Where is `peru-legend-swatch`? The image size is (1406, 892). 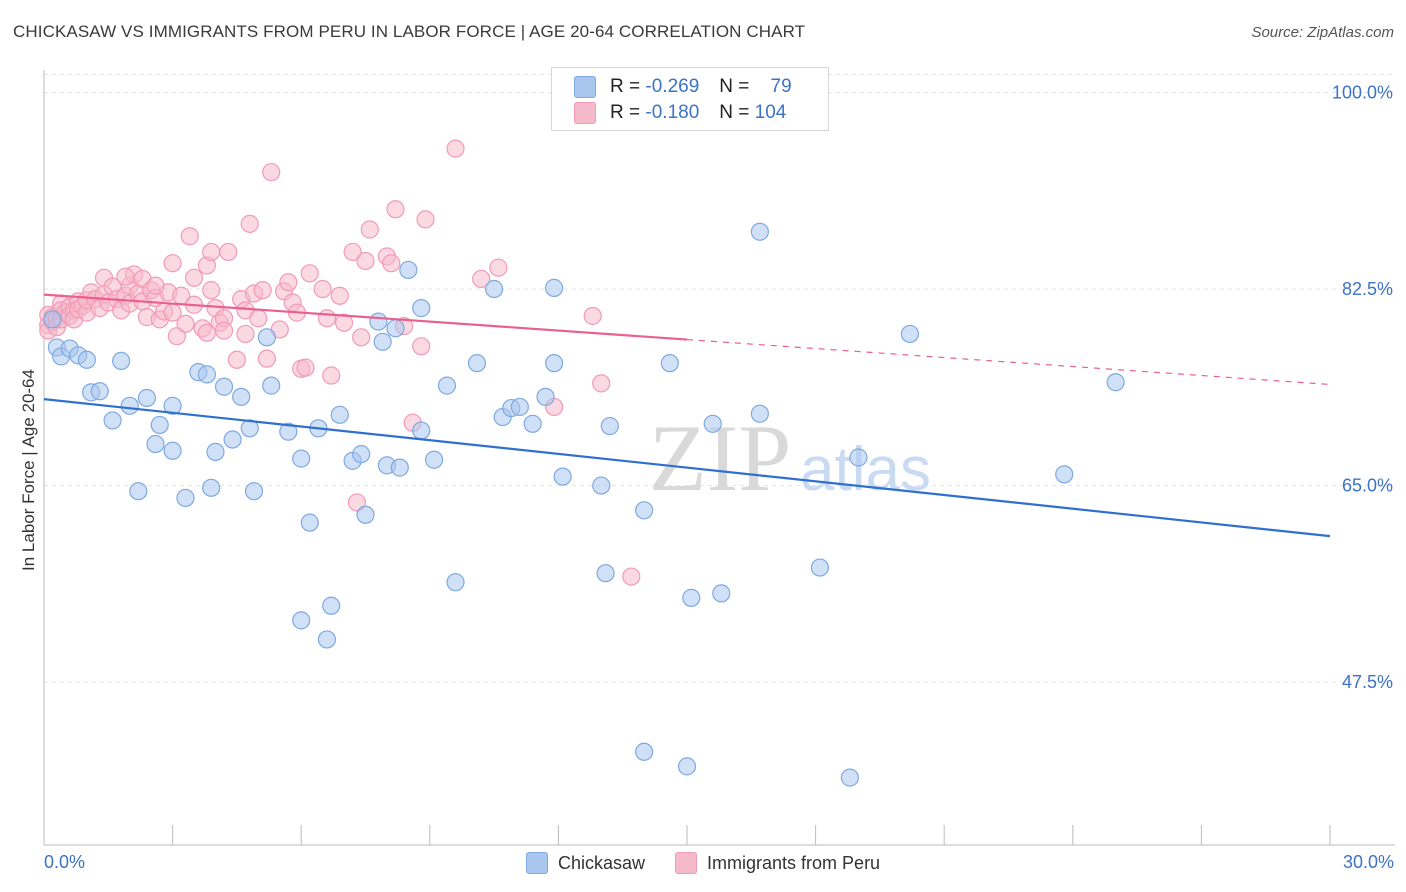 peru-legend-swatch is located at coordinates (686, 863).